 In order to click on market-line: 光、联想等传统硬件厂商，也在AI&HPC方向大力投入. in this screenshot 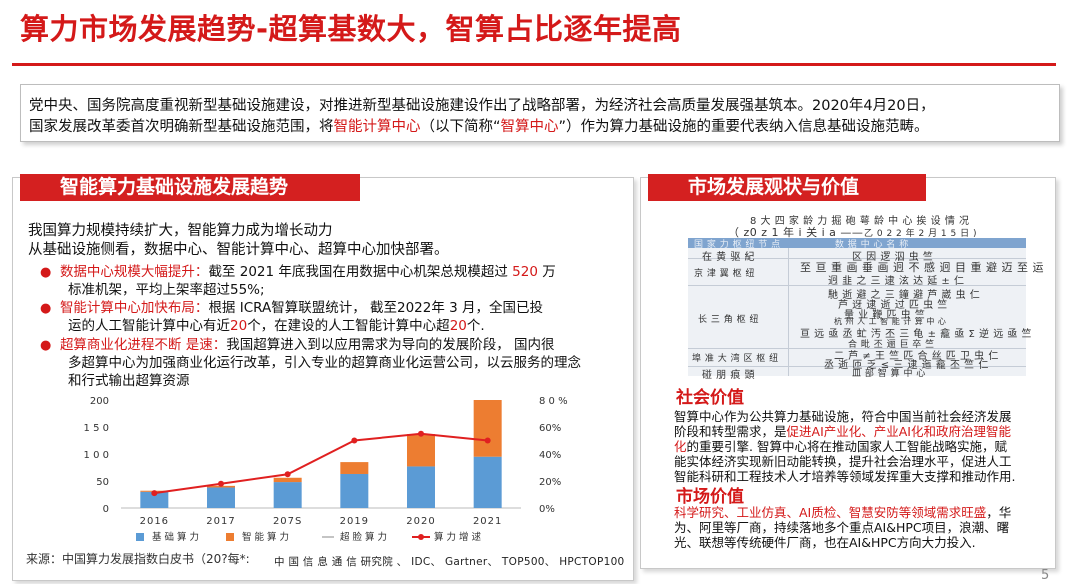, I will do `click(825, 541)`.